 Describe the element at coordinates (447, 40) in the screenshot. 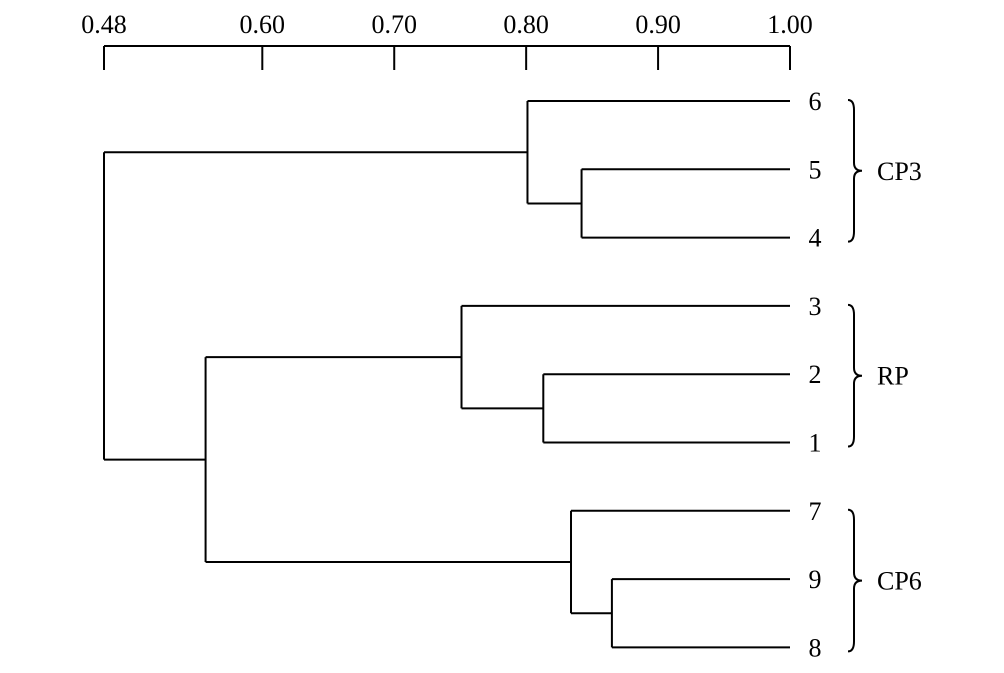

I see `similarity-axis: 0.48 0.60 0.70 0.80 0.90 1.00` at that location.